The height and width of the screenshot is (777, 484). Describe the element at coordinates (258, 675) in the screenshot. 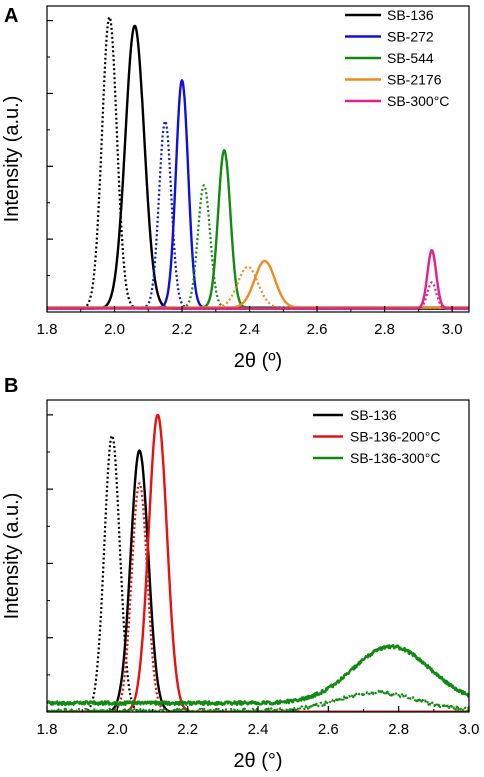

I see `series-line-sb-136-300-c` at that location.